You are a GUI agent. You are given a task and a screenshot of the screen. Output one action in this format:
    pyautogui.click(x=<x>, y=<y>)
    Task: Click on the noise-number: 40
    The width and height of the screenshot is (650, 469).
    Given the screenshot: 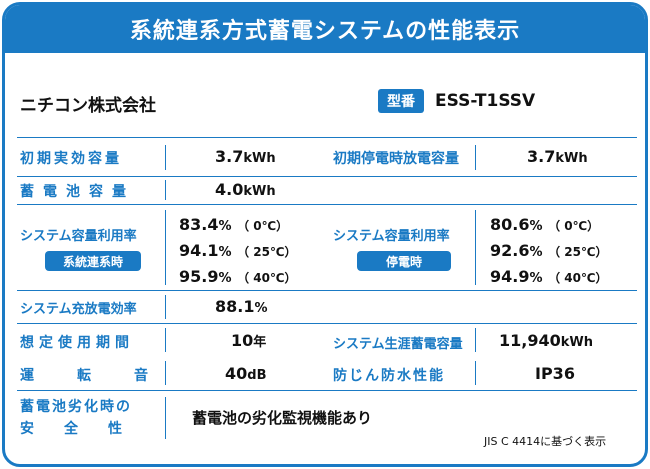 What is the action you would take?
    pyautogui.click(x=236, y=373)
    